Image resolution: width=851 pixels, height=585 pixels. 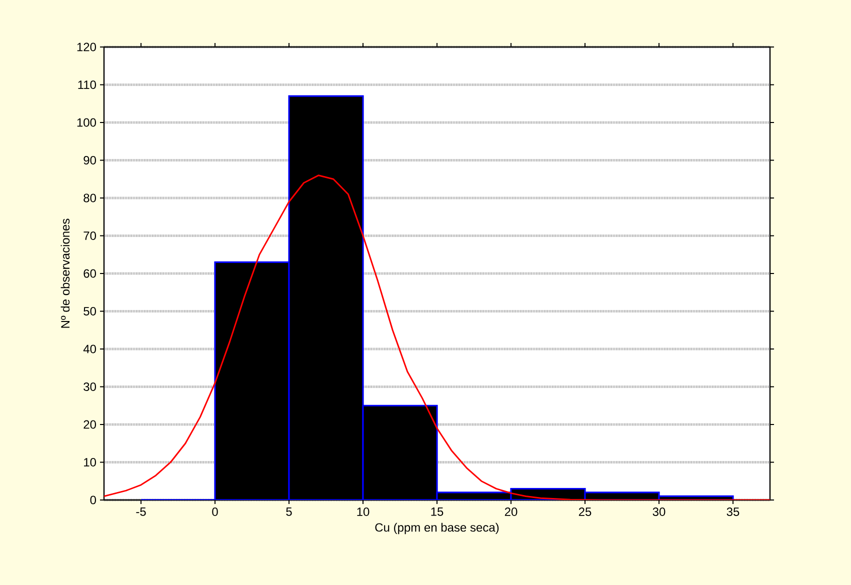 What do you see at coordinates (86, 47) in the screenshot?
I see `y-tick-label: 120` at bounding box center [86, 47].